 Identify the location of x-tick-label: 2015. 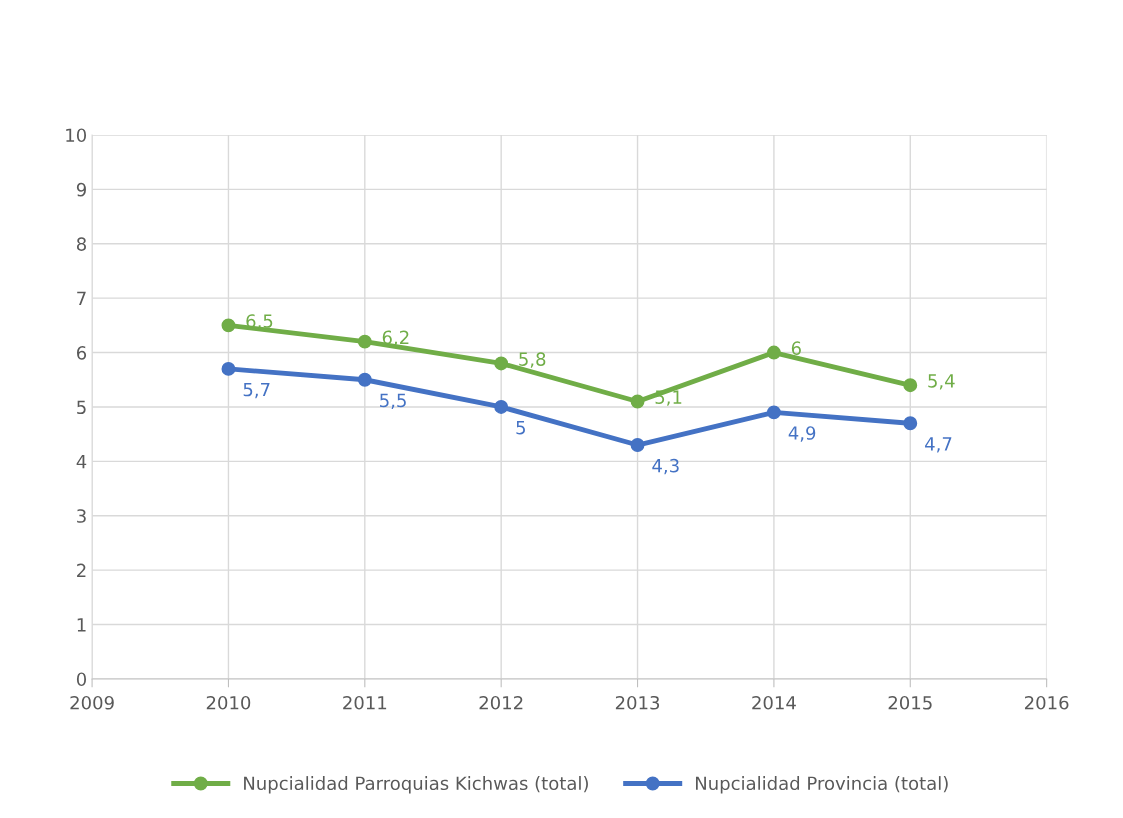
(910, 702).